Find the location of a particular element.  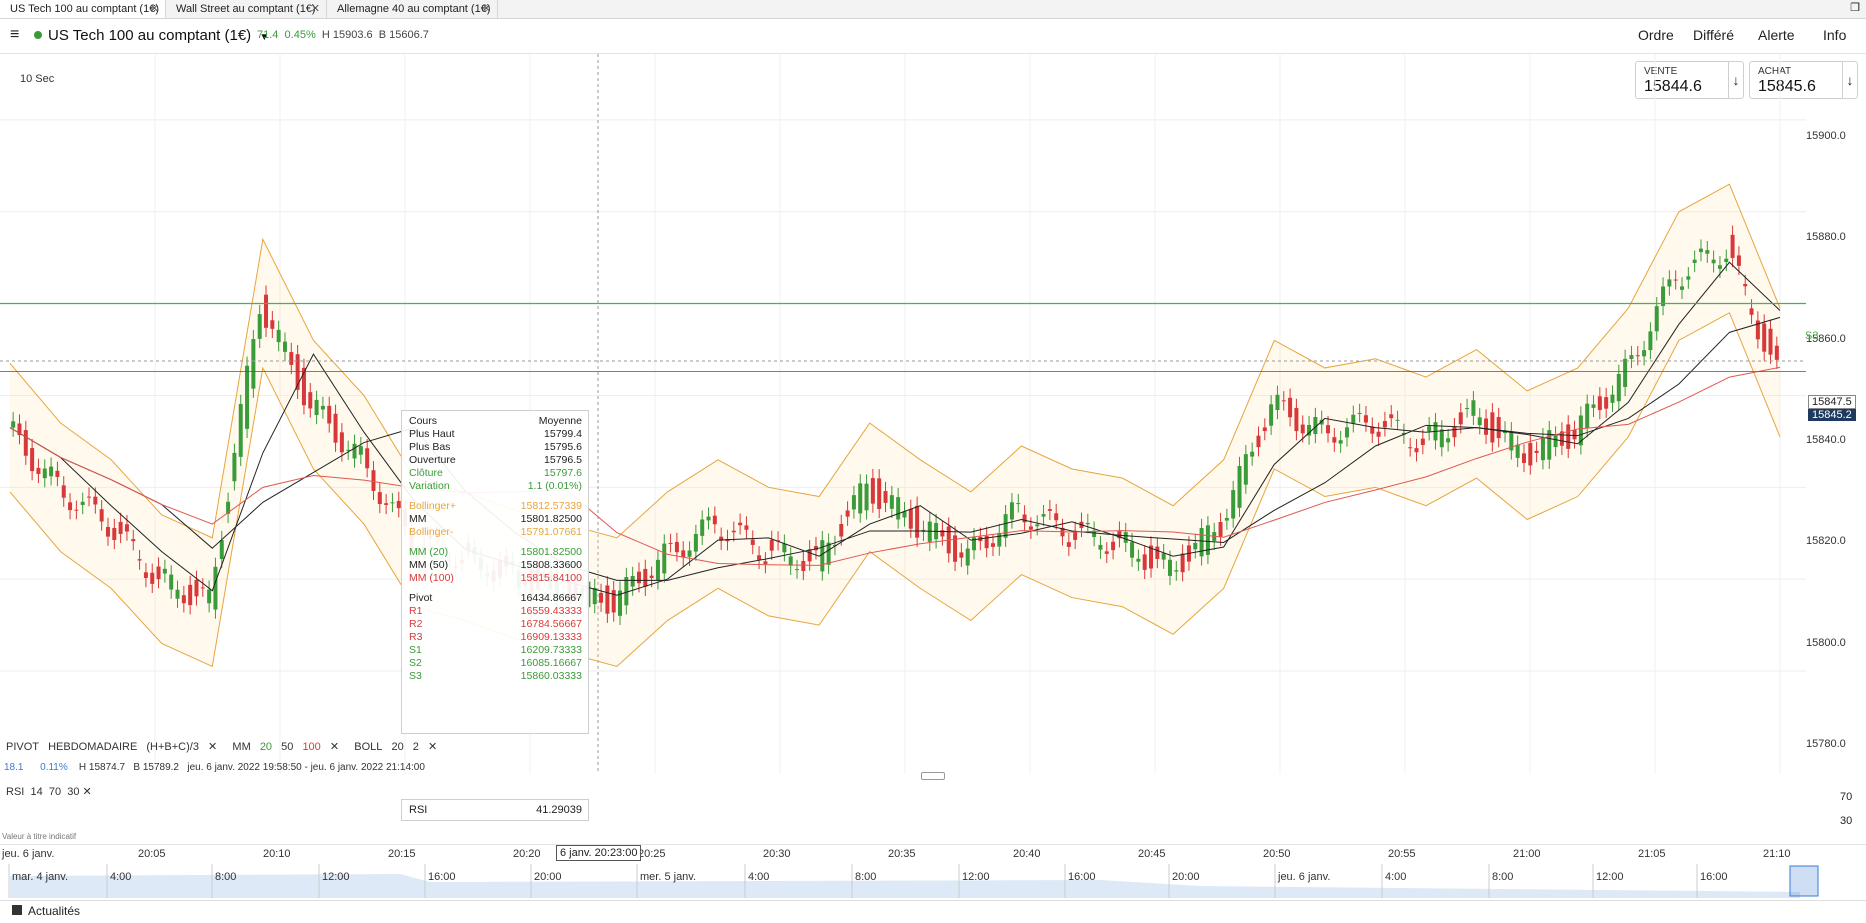

news-bar: Actualités is located at coordinates (933, 911).